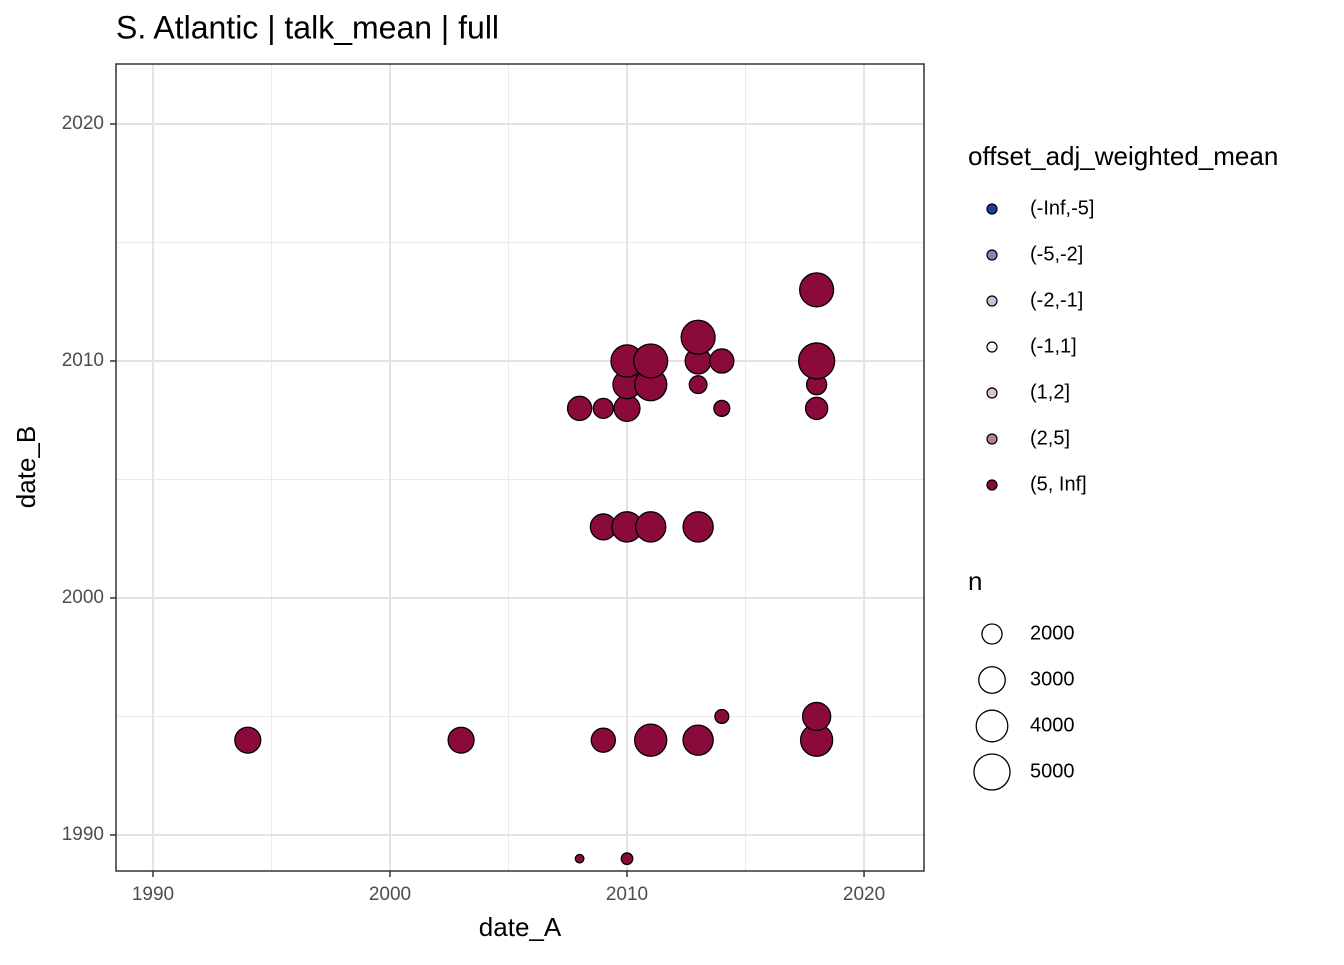  I want to click on legend-label: (-1,1], so click(1053, 346).